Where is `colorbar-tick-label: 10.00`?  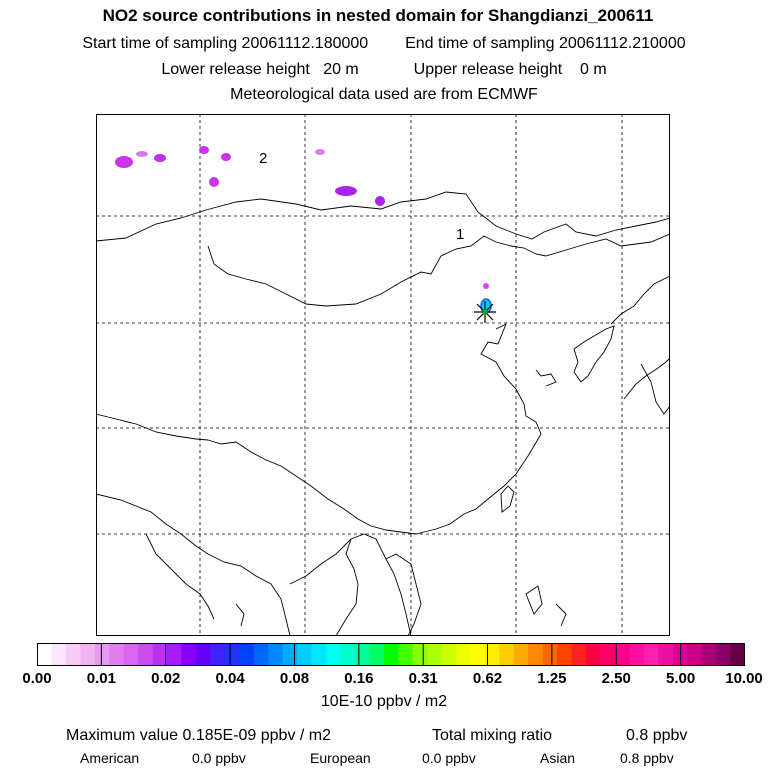 colorbar-tick-label: 10.00 is located at coordinates (744, 678).